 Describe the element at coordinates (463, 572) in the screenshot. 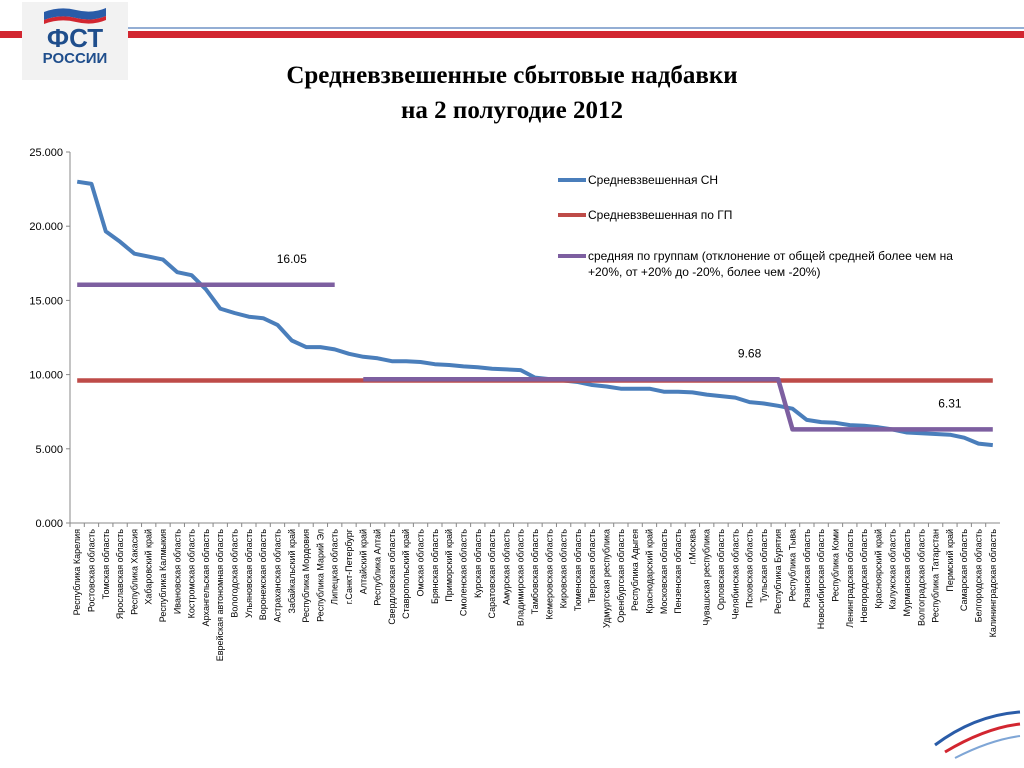

I see `x-tick-label: Смоленская область` at that location.